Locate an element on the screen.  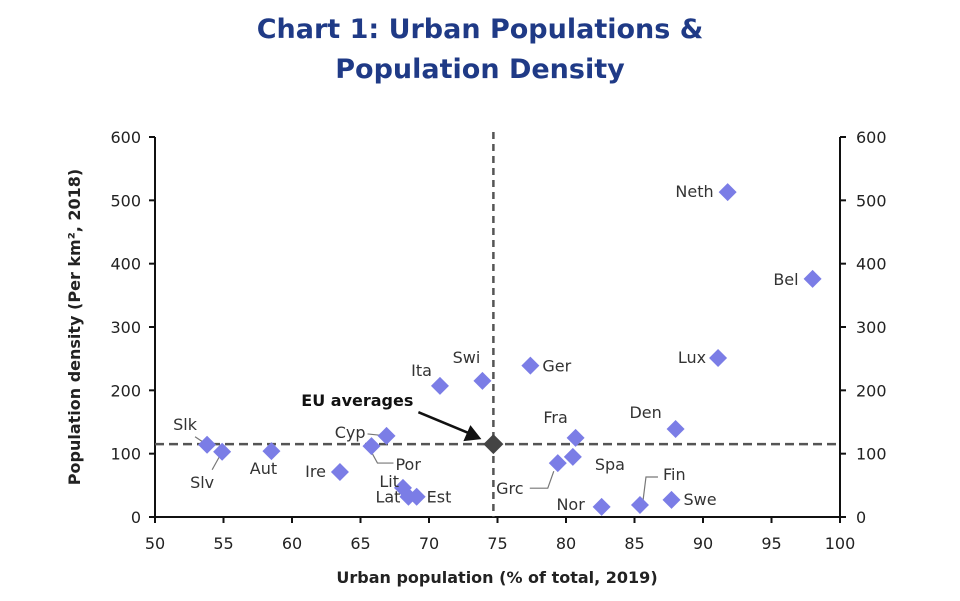
data-label-est: Est is located at coordinates (439, 497).